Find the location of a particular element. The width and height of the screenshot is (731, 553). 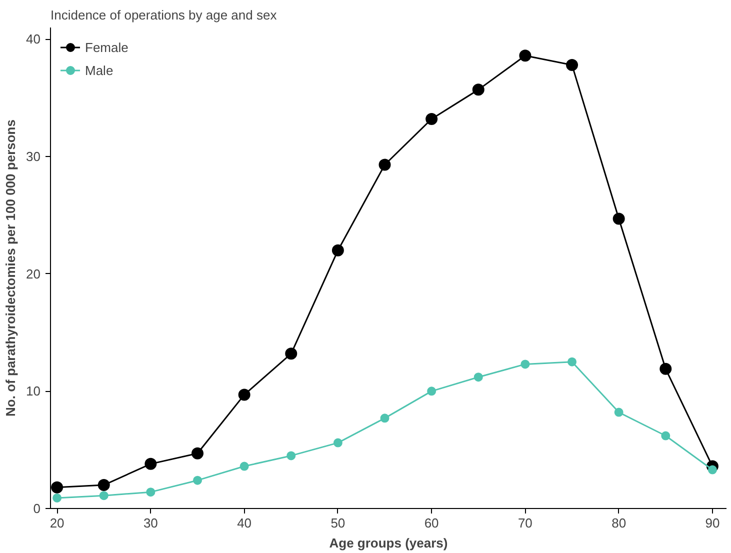

x-axis-title: Age groups (years) is located at coordinates (388, 543).